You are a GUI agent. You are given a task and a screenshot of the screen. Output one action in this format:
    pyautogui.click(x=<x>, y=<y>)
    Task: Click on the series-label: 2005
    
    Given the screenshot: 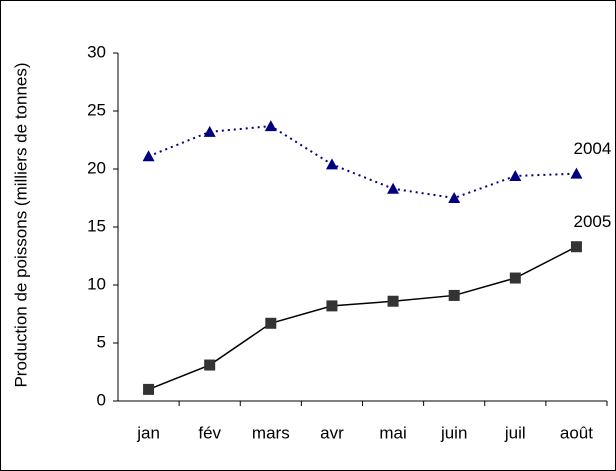 What is the action you would take?
    pyautogui.click(x=593, y=221)
    